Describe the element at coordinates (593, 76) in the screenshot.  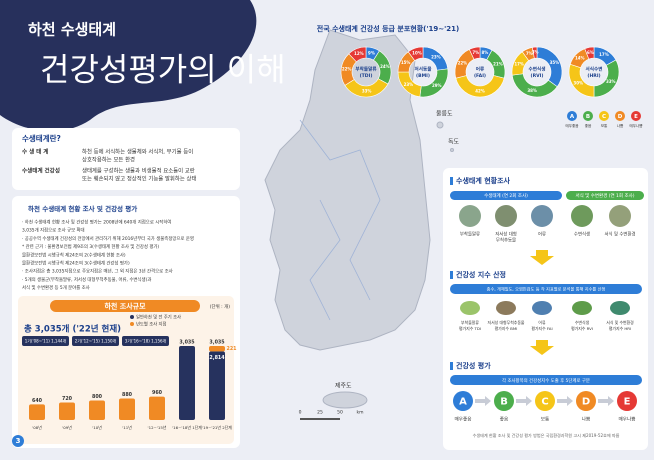
I see `donut-title: (HRI)` at that location.